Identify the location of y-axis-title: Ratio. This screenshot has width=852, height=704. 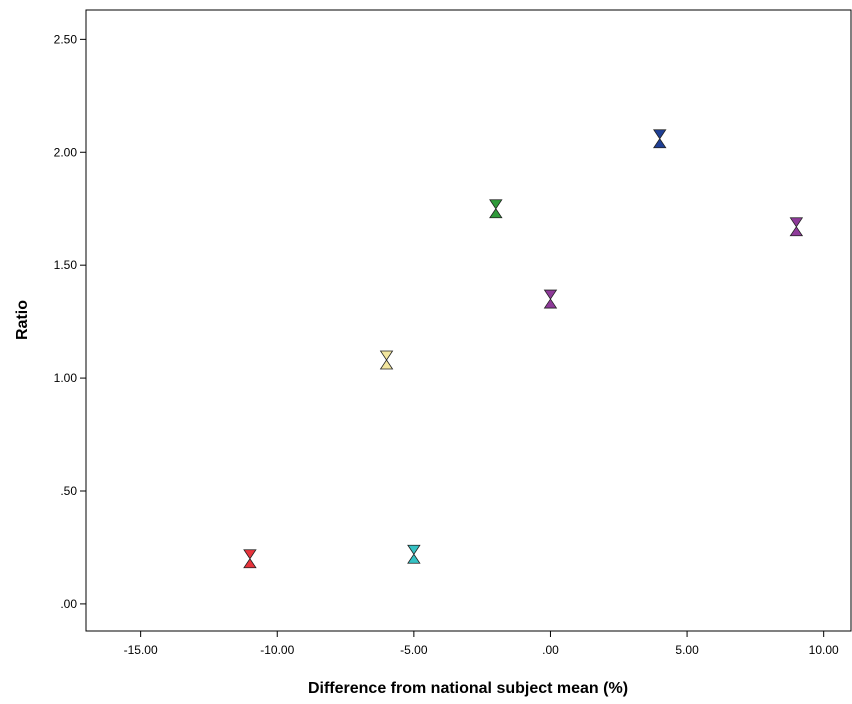
(22, 320).